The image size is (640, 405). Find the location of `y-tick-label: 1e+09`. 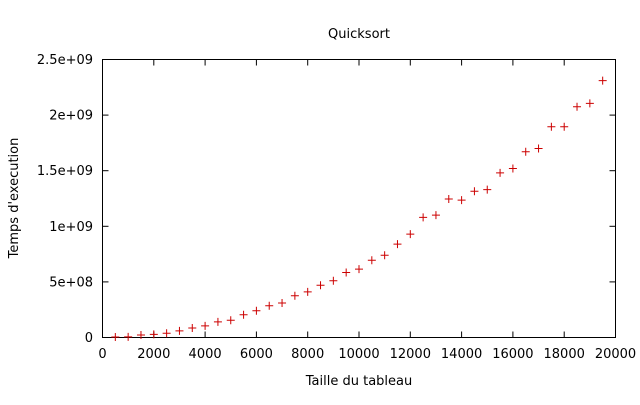

y-tick-label: 1e+09 is located at coordinates (71, 227).